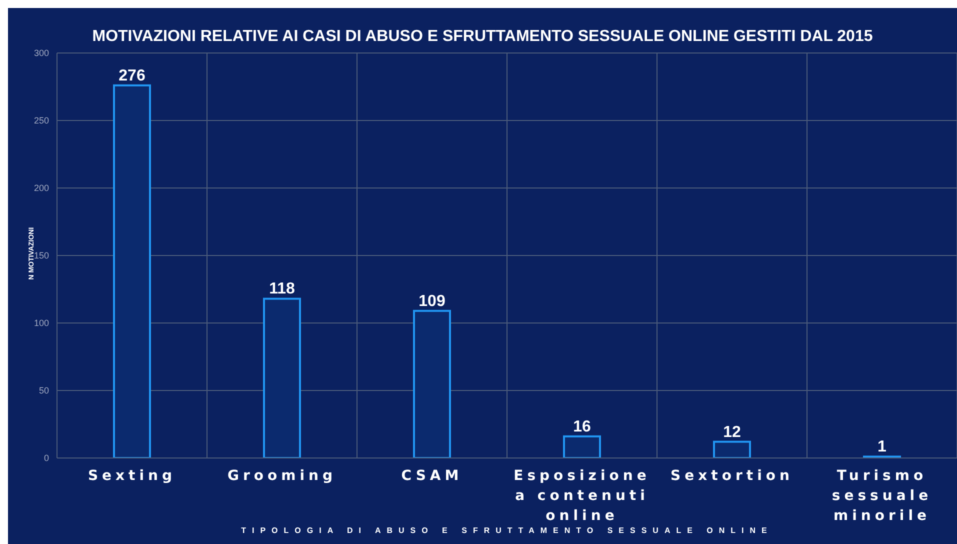 The width and height of the screenshot is (957, 544). I want to click on data-label: 276, so click(132, 75).